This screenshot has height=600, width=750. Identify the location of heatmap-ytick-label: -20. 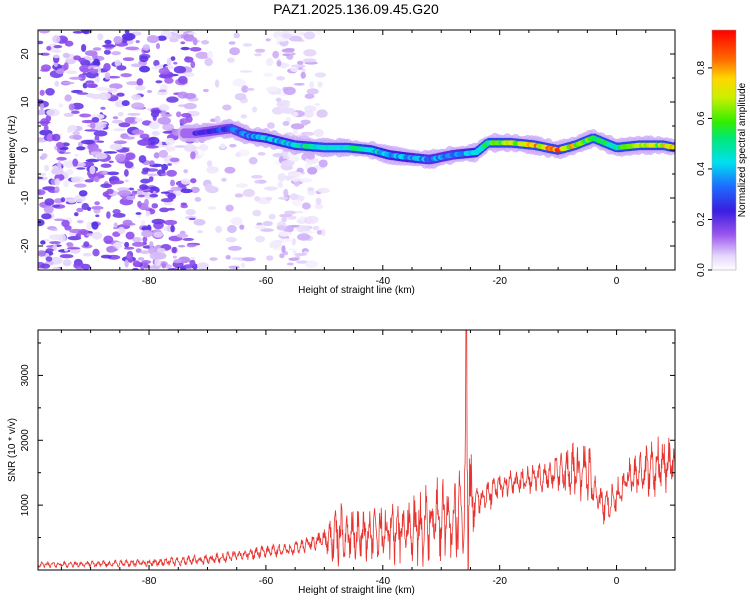
(25, 245).